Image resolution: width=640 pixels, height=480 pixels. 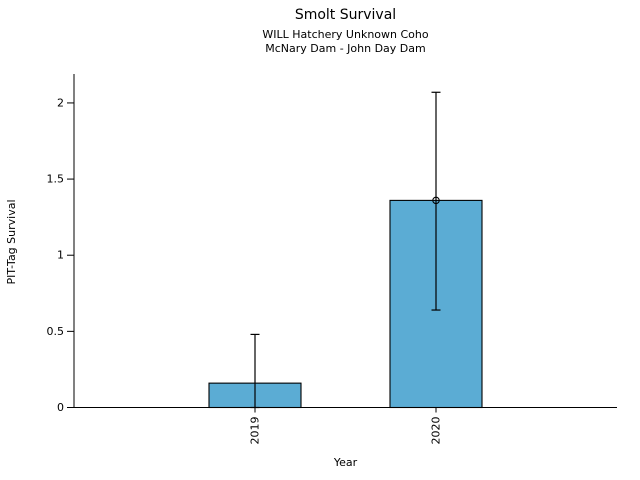 I want to click on point-marker-2020, so click(x=436, y=200).